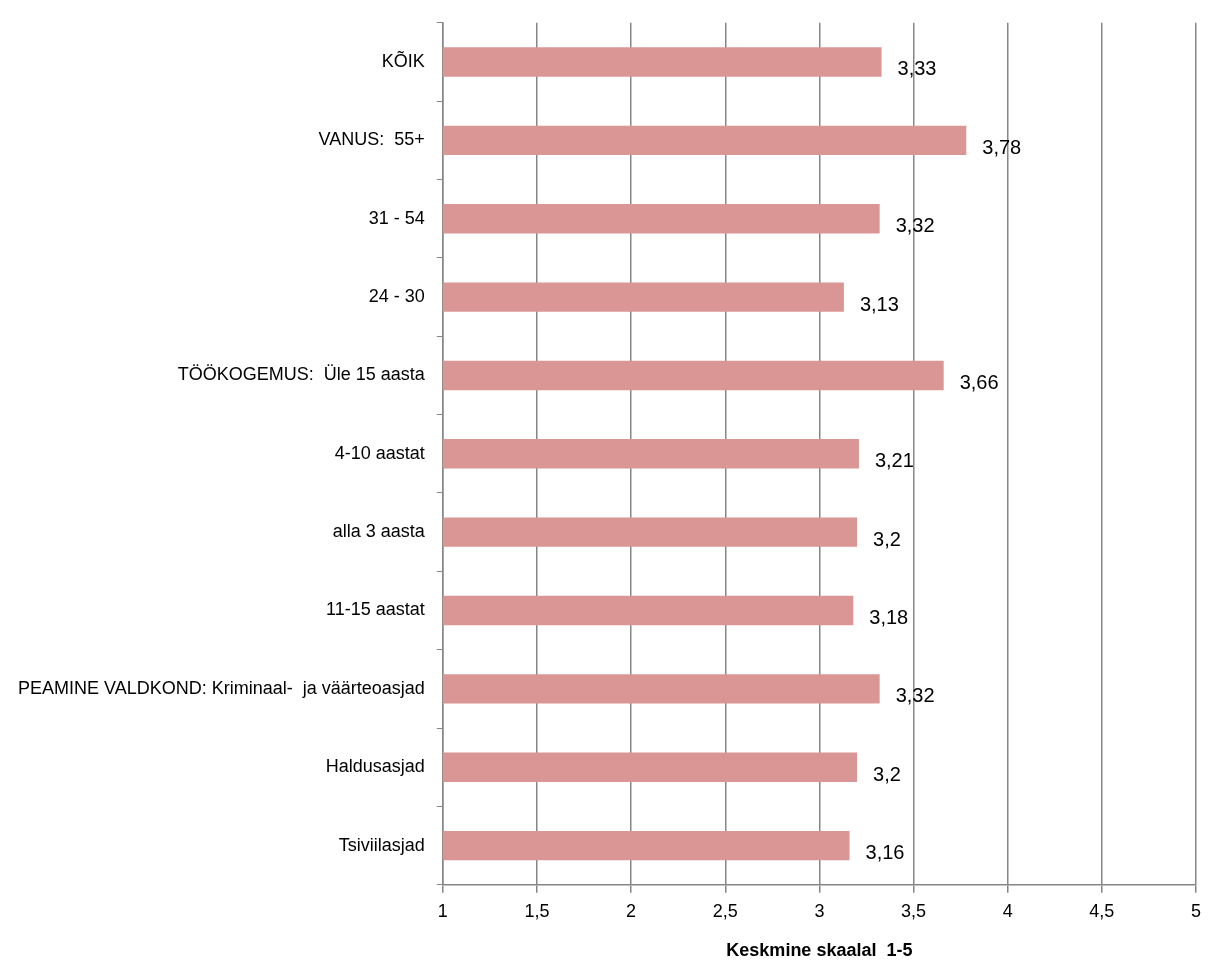  I want to click on x-tick-label: 3, so click(819, 910).